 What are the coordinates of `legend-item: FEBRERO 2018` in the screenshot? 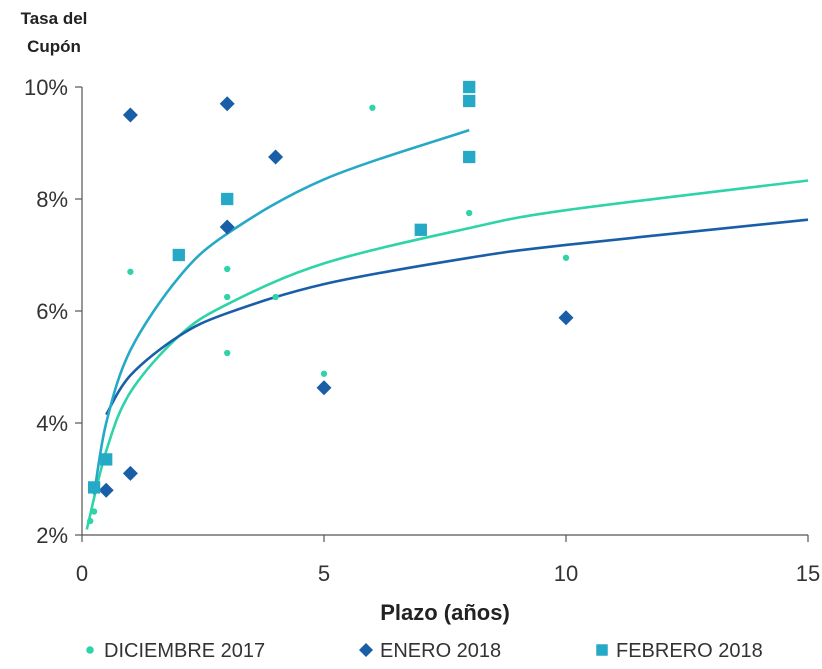 It's located at (679, 651).